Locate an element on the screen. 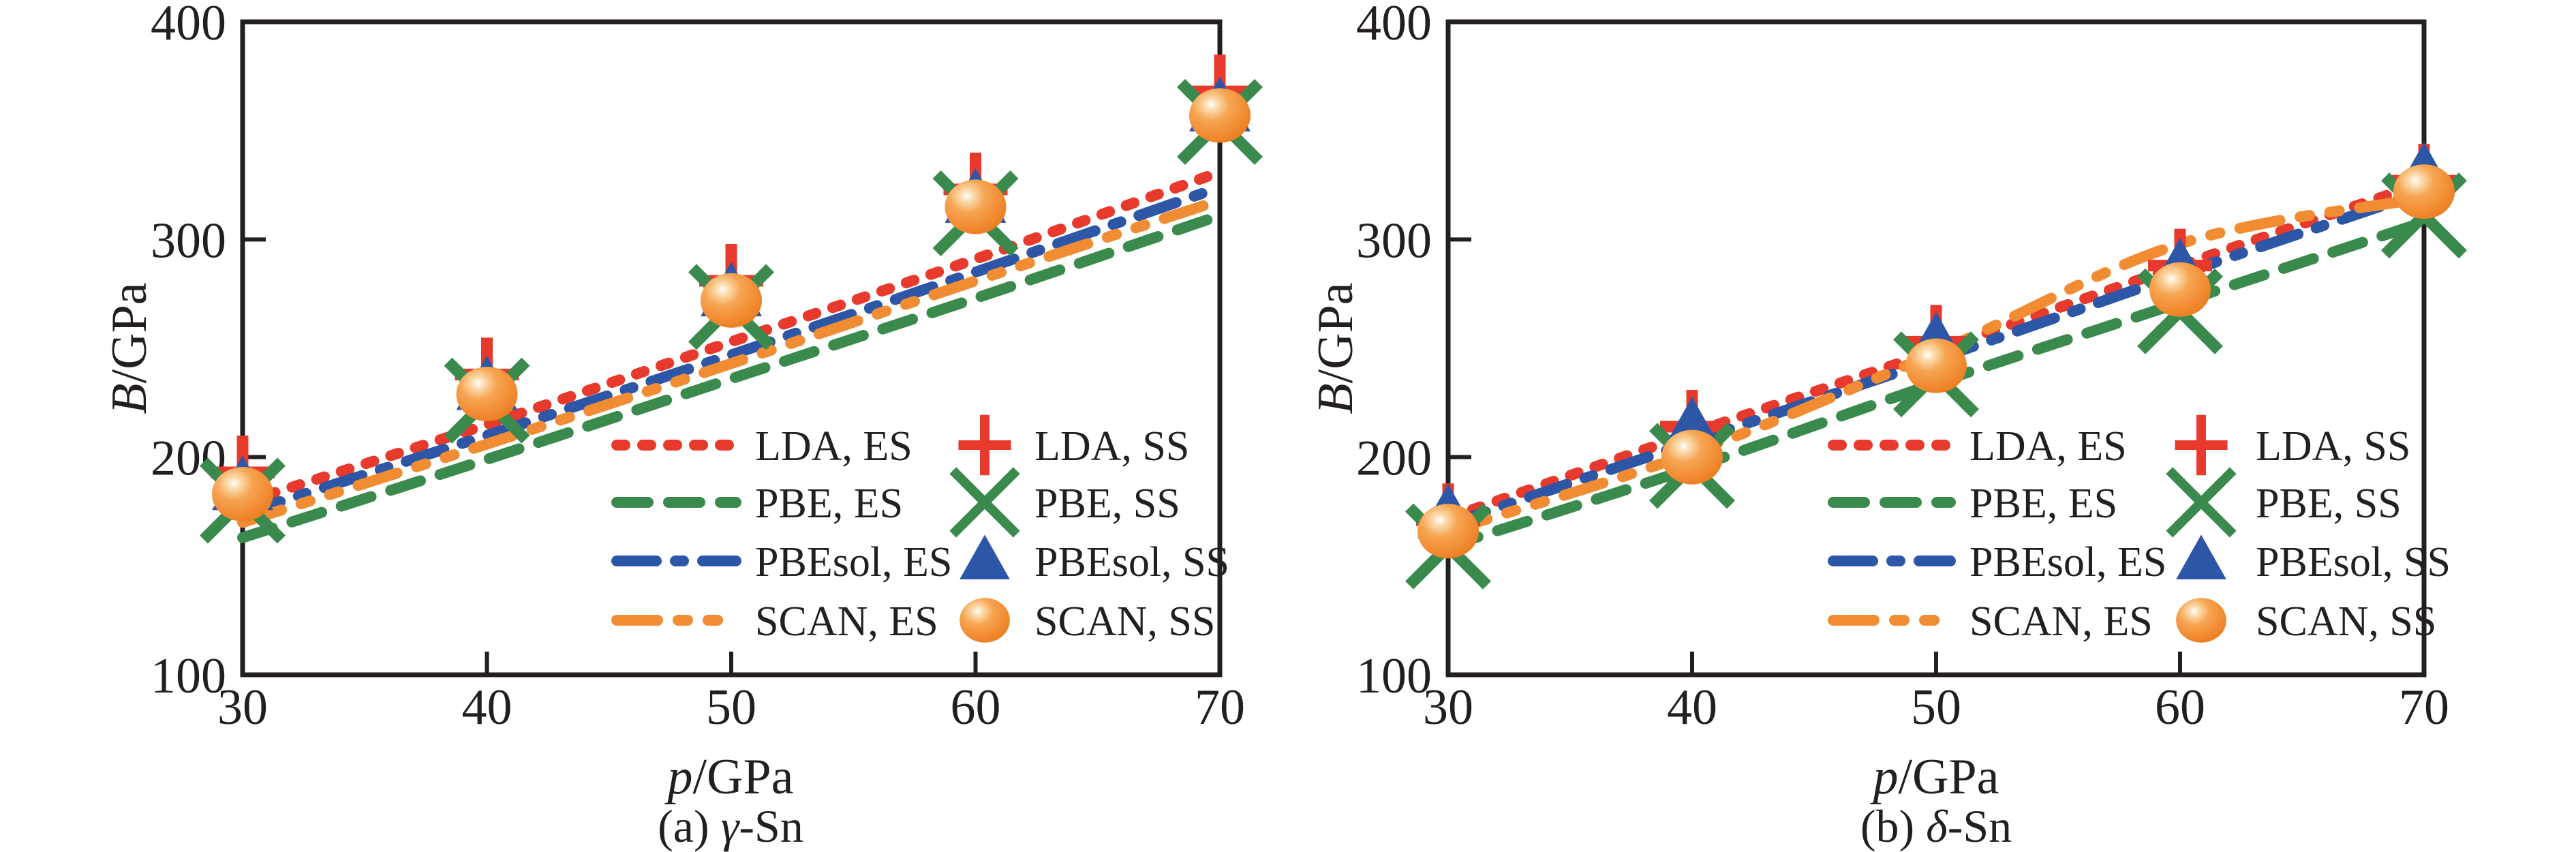  y-axis-label-a: B/GPa is located at coordinates (129, 348).